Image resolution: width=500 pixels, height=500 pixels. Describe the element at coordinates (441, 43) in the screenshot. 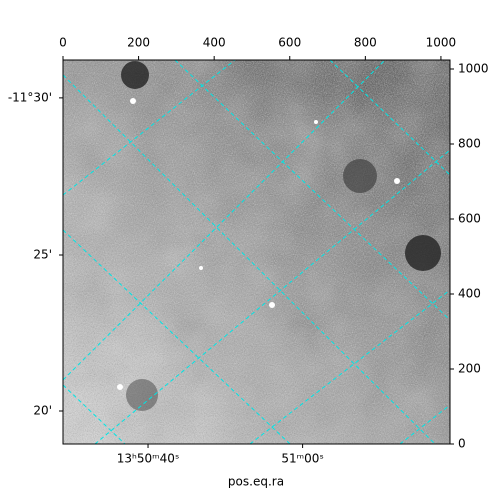

I see `x-tick-label: 1000` at that location.